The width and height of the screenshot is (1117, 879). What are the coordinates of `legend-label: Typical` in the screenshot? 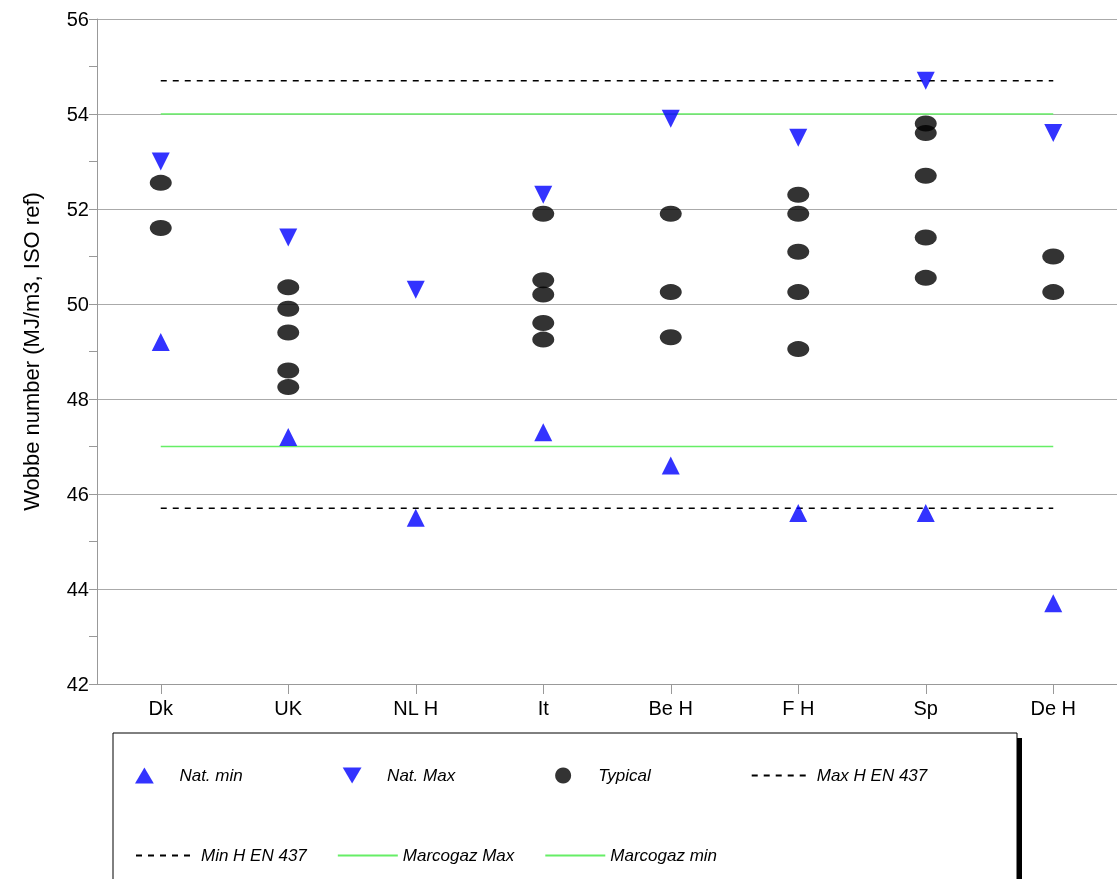 It's located at (625, 775).